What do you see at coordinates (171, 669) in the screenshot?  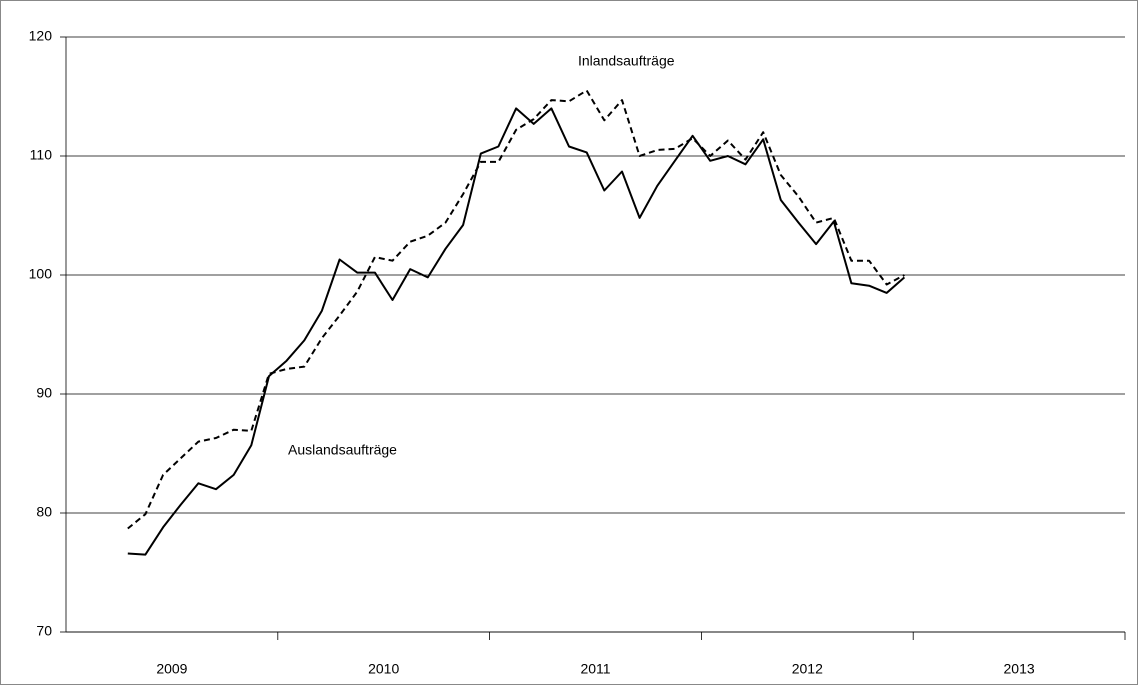 I see `x-tick-label: 2009` at bounding box center [171, 669].